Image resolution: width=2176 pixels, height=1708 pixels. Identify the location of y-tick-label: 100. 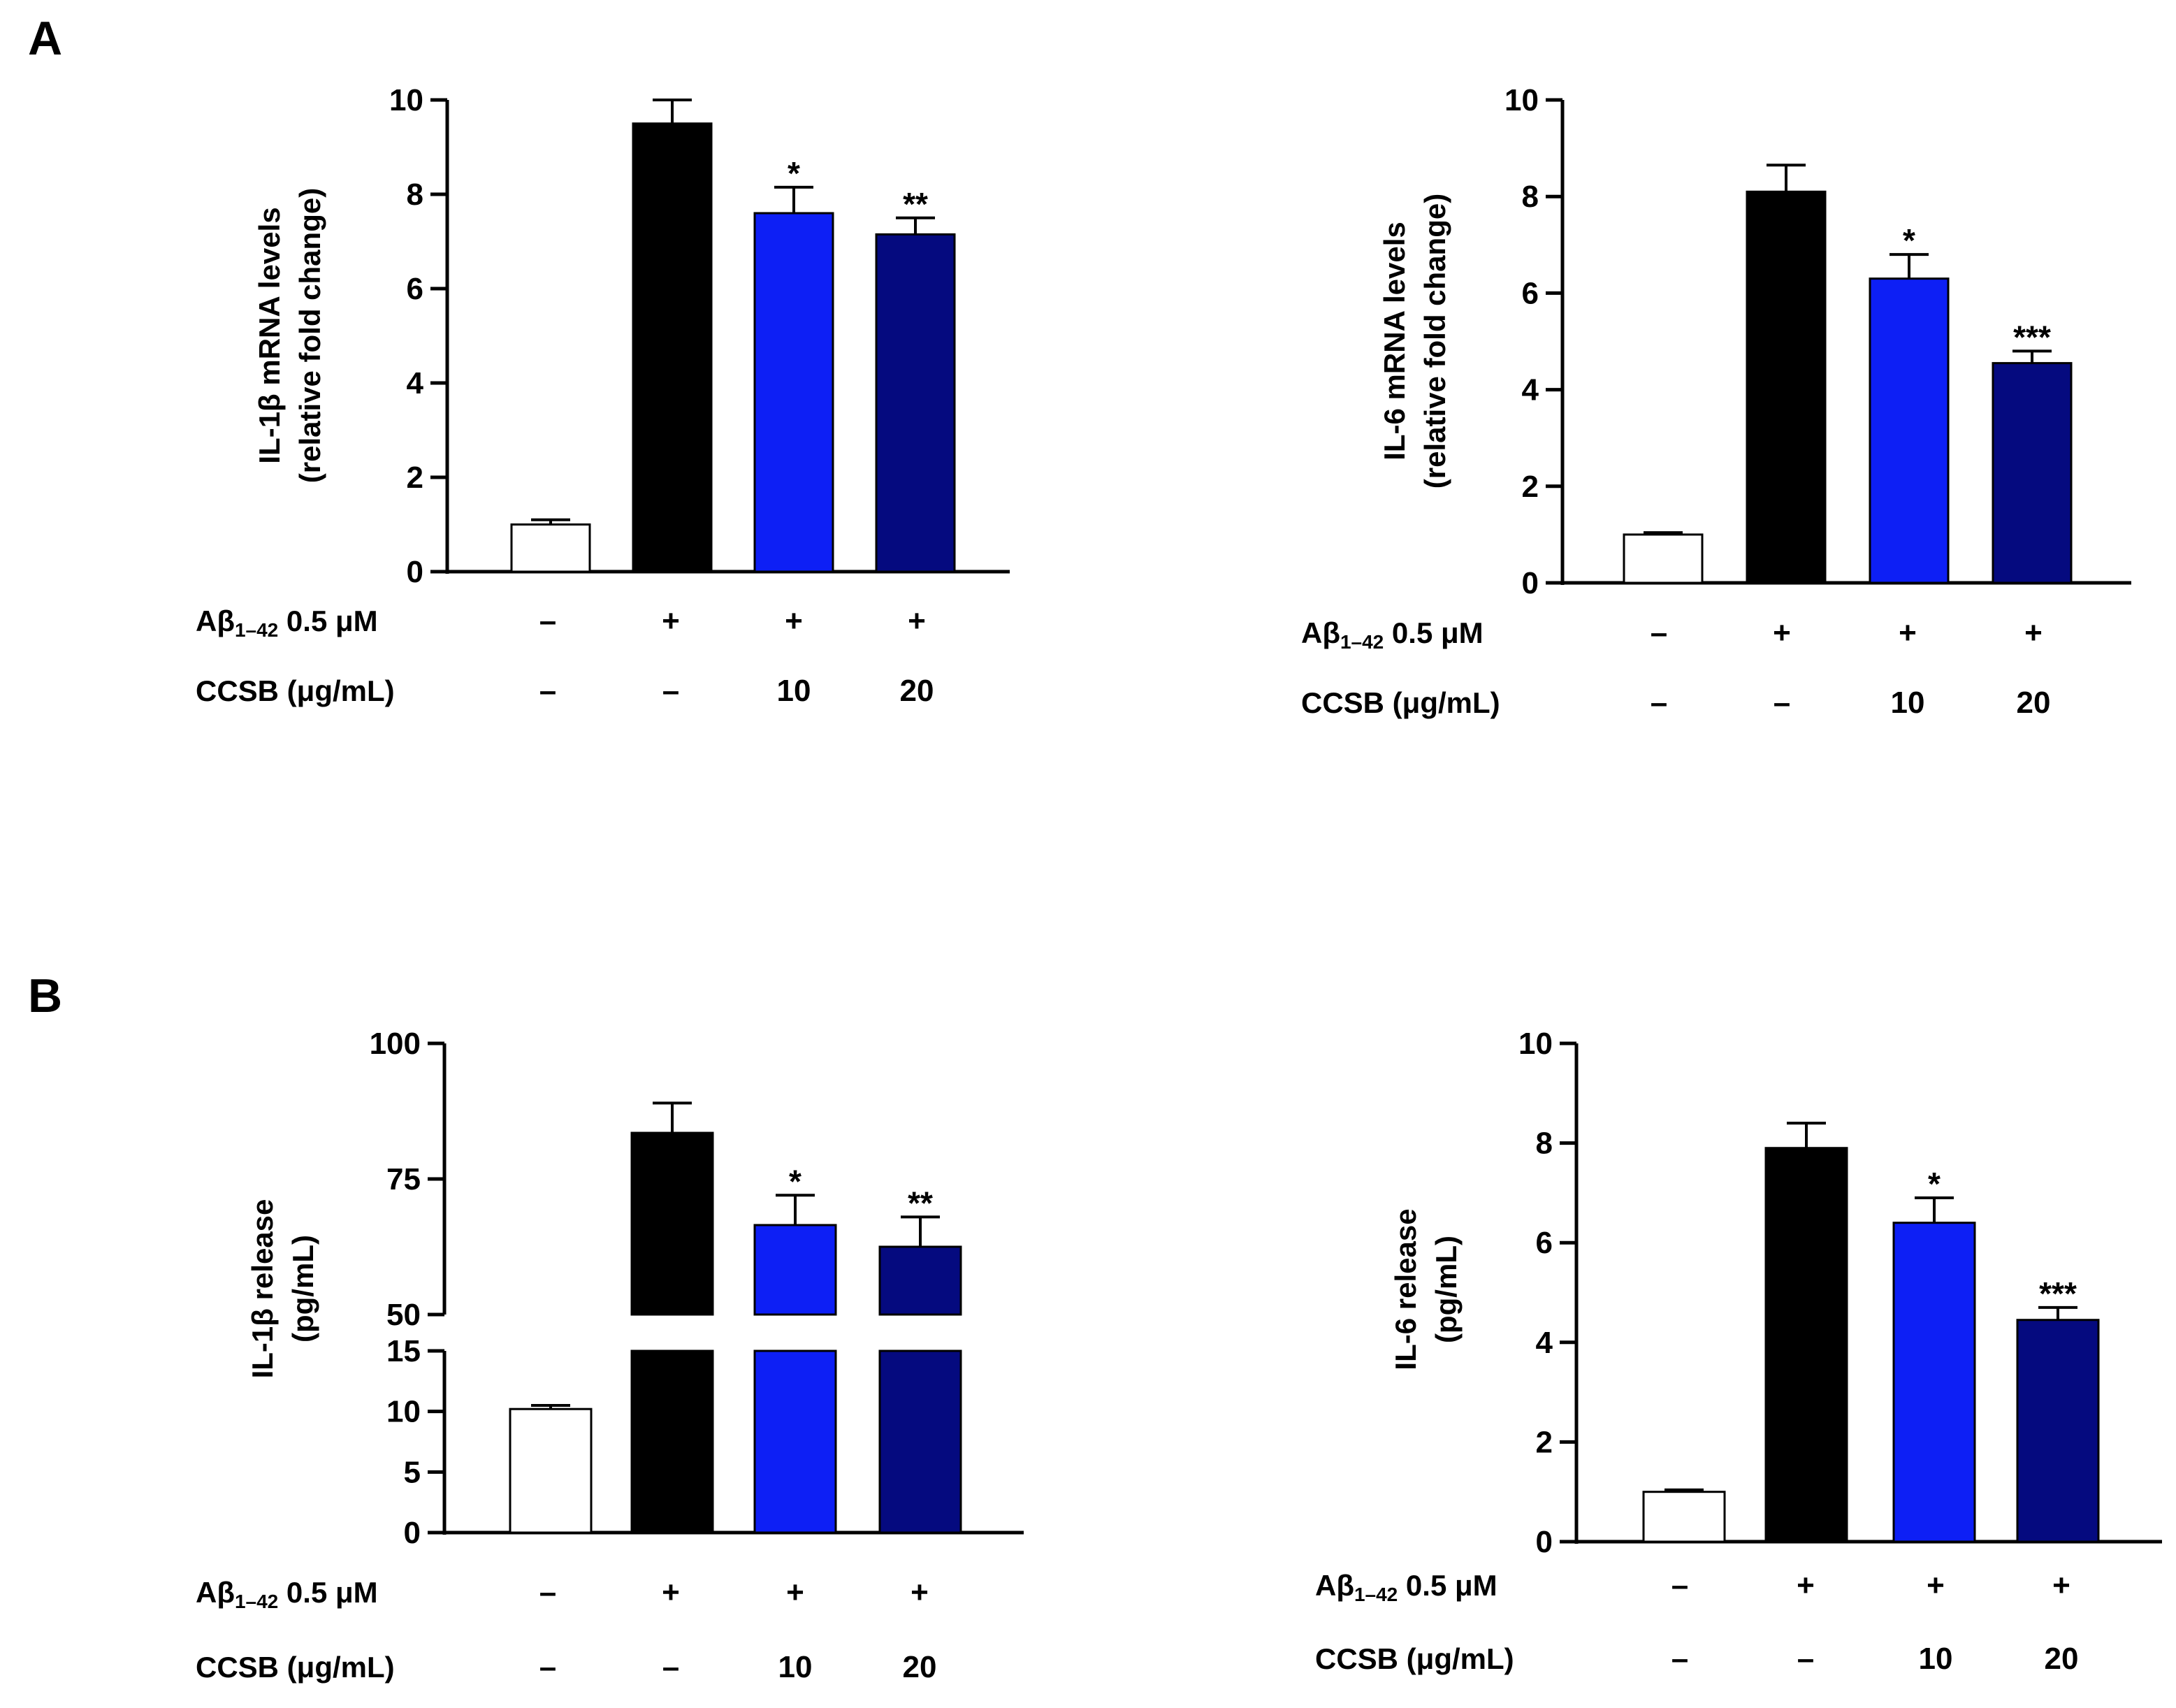
(395, 1044).